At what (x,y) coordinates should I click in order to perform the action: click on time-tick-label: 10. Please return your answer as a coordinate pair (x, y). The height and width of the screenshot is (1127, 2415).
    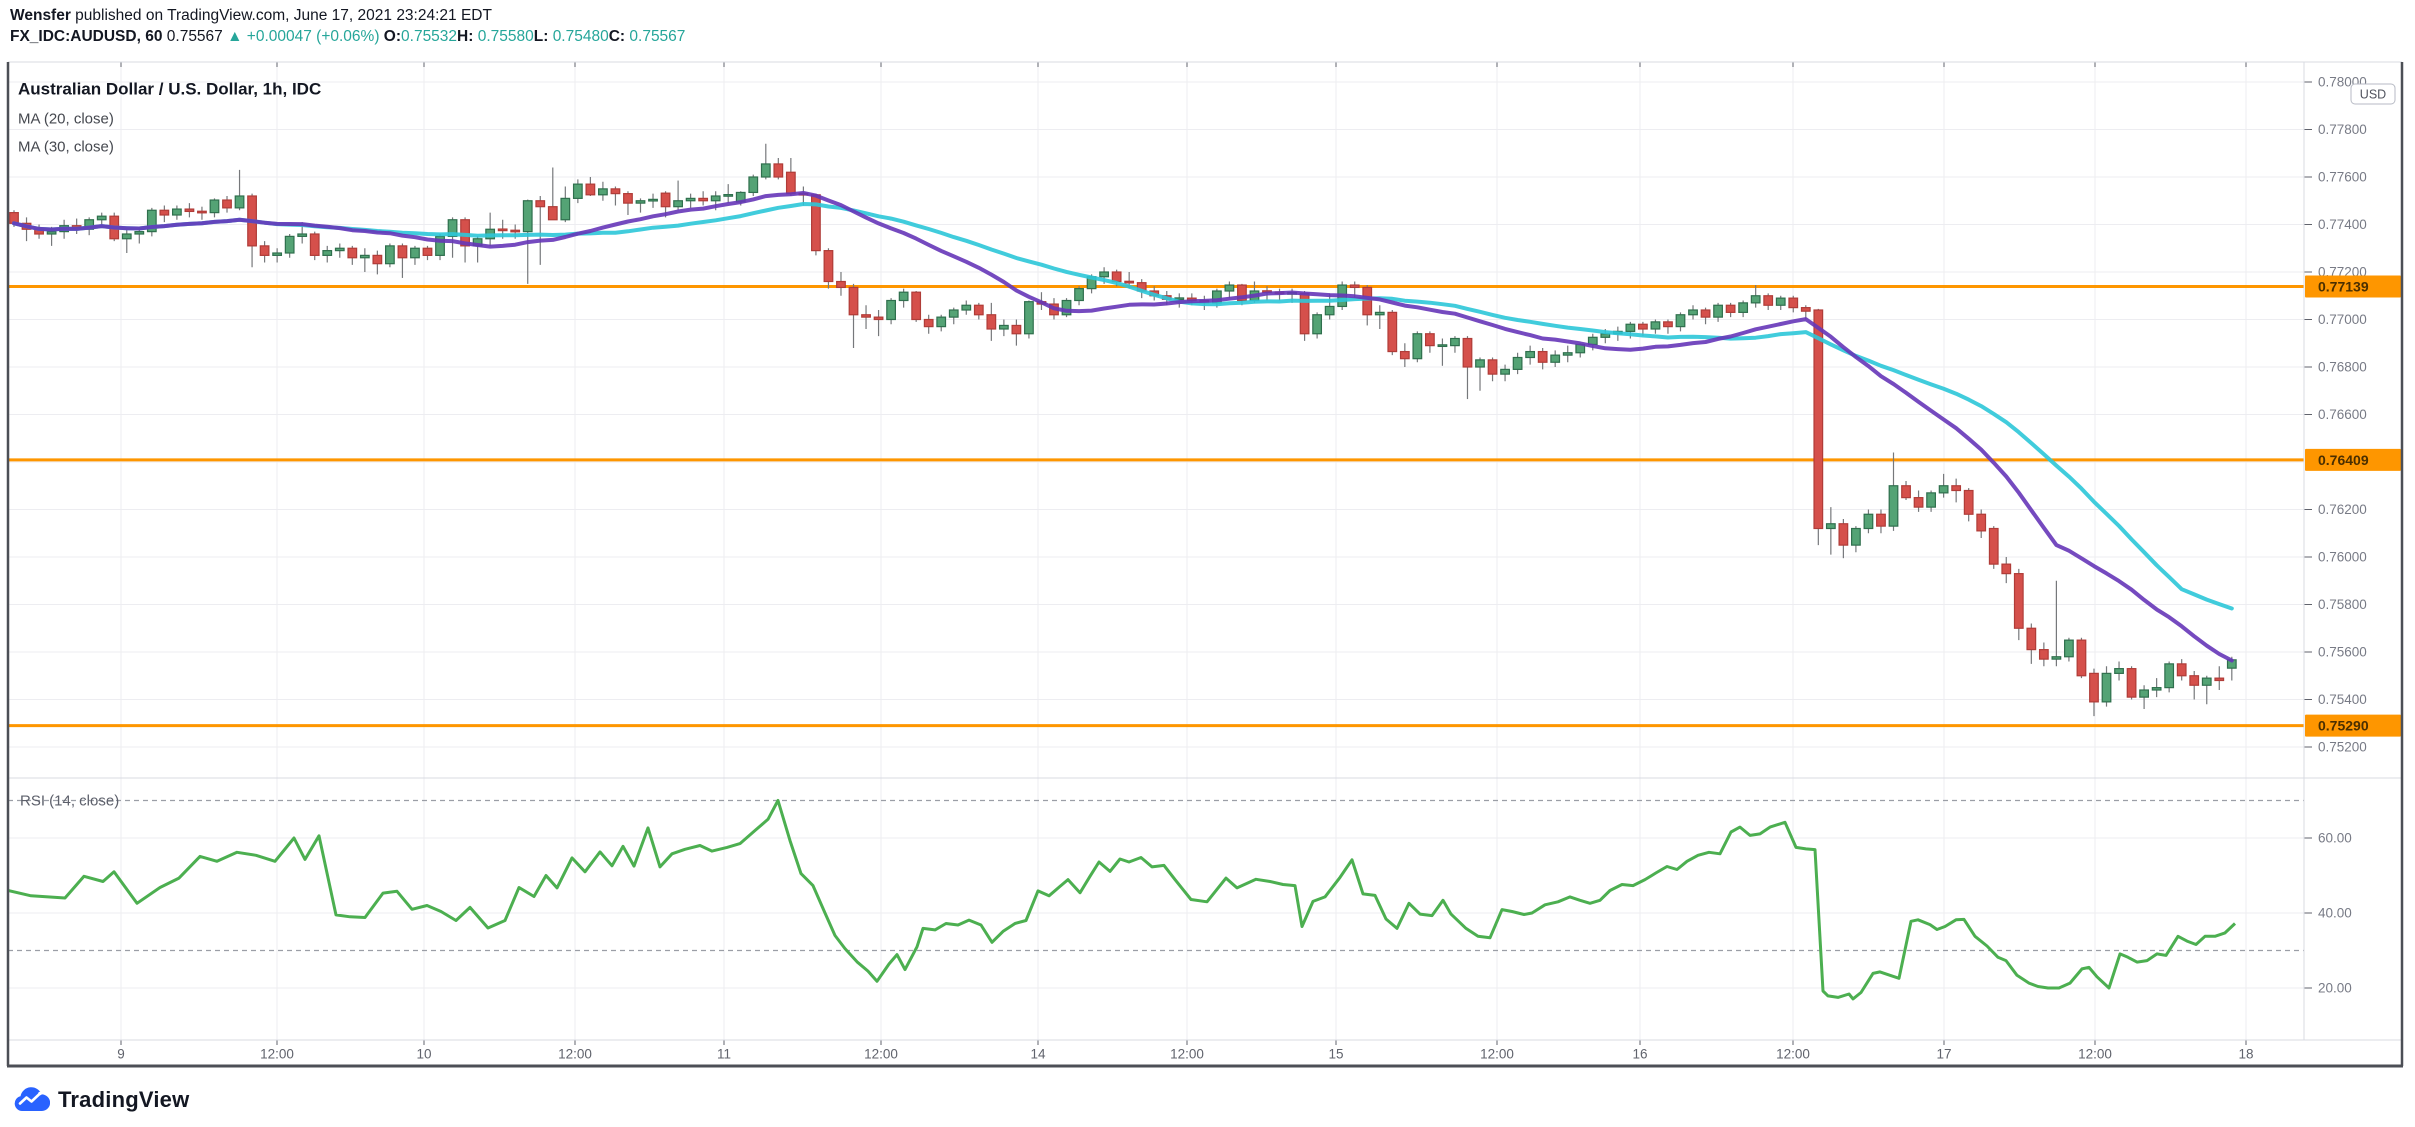
    Looking at the image, I should click on (423, 1054).